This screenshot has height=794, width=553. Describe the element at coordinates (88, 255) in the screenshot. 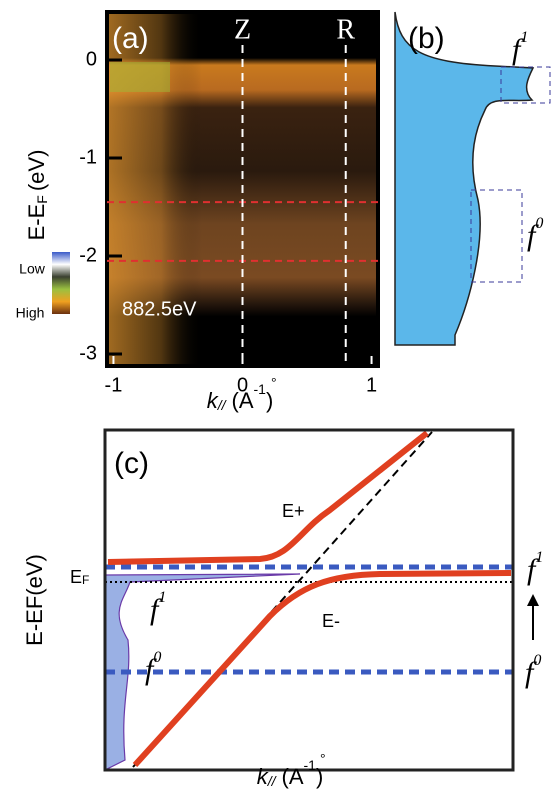

I see `y-tick-label: -2` at that location.